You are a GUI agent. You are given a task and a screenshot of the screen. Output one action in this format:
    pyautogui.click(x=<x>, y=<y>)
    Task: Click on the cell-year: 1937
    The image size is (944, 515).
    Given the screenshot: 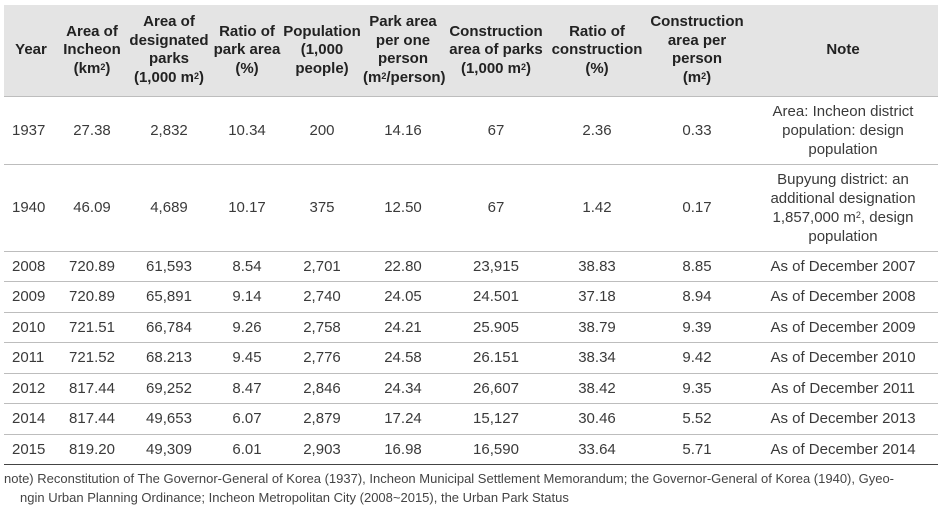 What is the action you would take?
    pyautogui.click(x=31, y=130)
    